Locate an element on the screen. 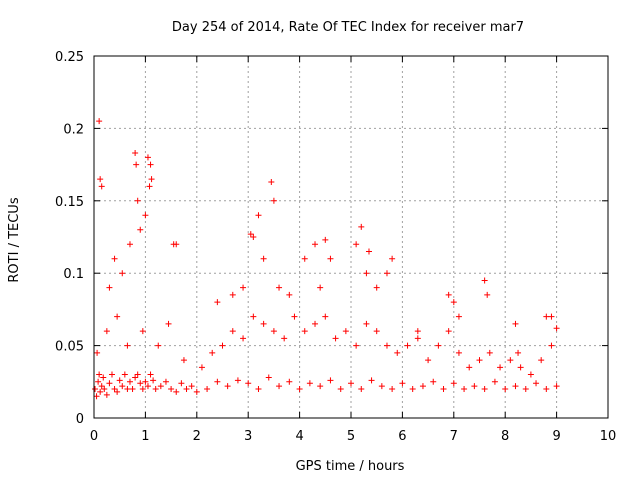  x-tick-label: 9 is located at coordinates (556, 436).